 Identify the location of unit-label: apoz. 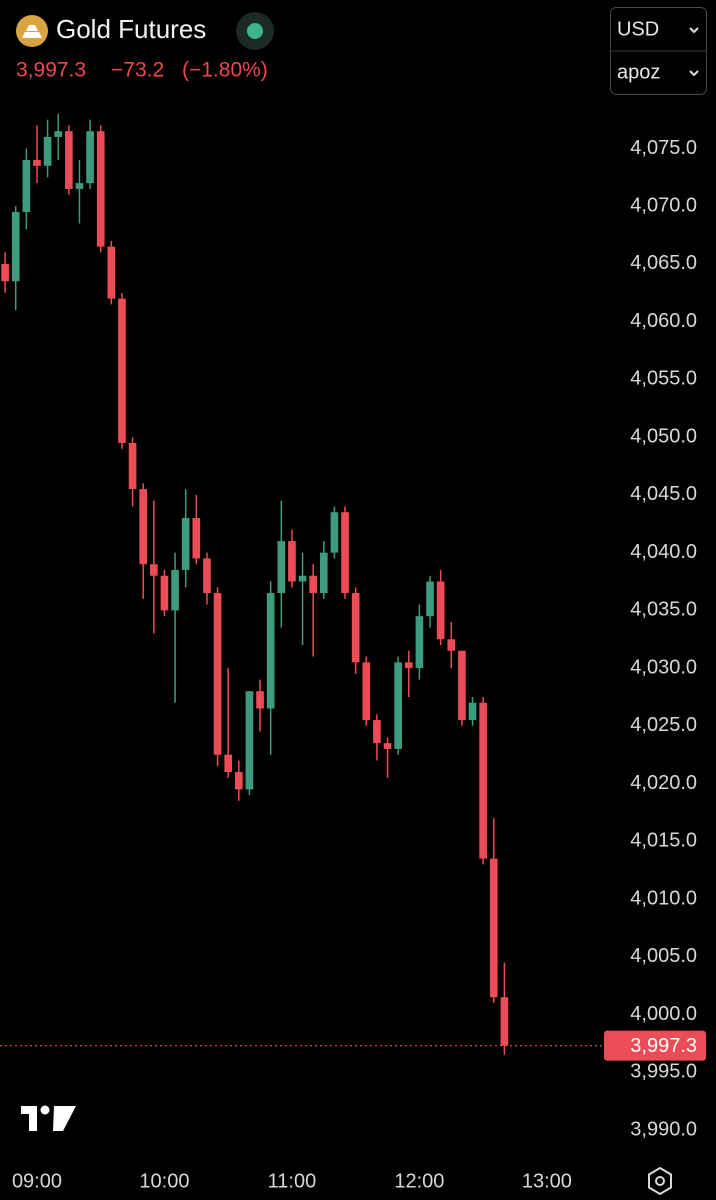
(638, 72).